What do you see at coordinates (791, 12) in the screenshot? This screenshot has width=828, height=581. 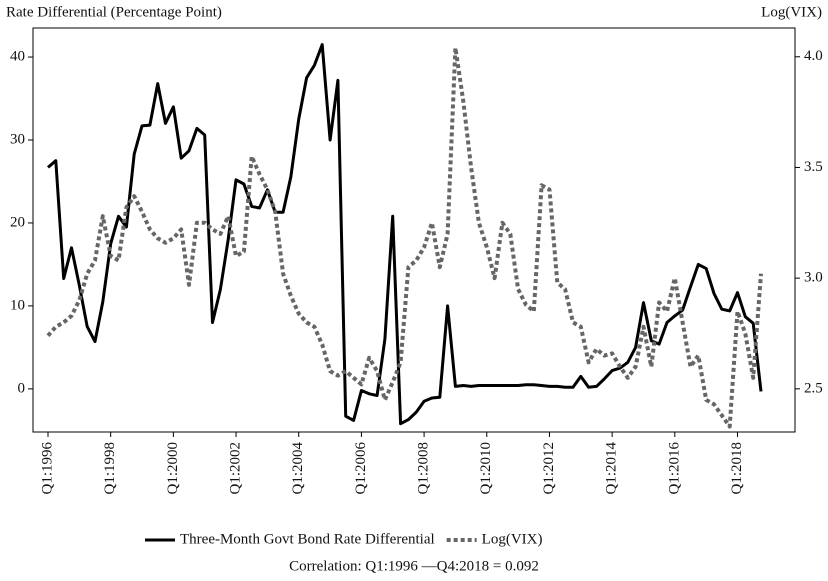 I see `y2-axis-label: Log(VIX)` at bounding box center [791, 12].